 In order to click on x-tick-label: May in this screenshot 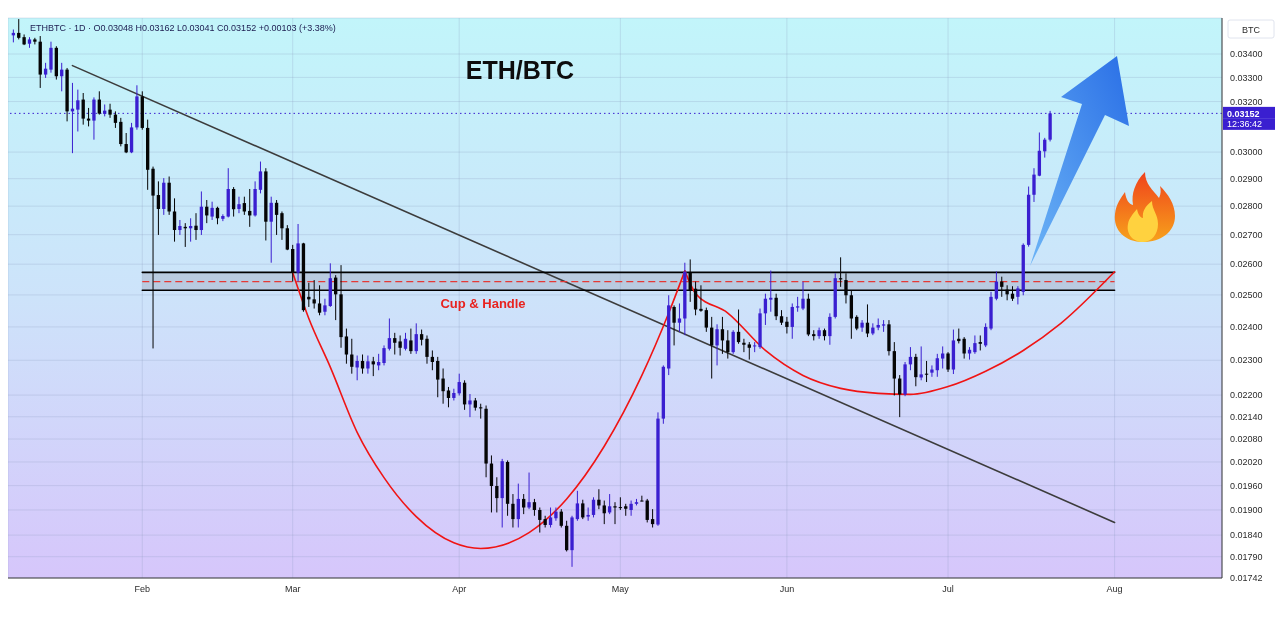, I will do `click(620, 589)`.